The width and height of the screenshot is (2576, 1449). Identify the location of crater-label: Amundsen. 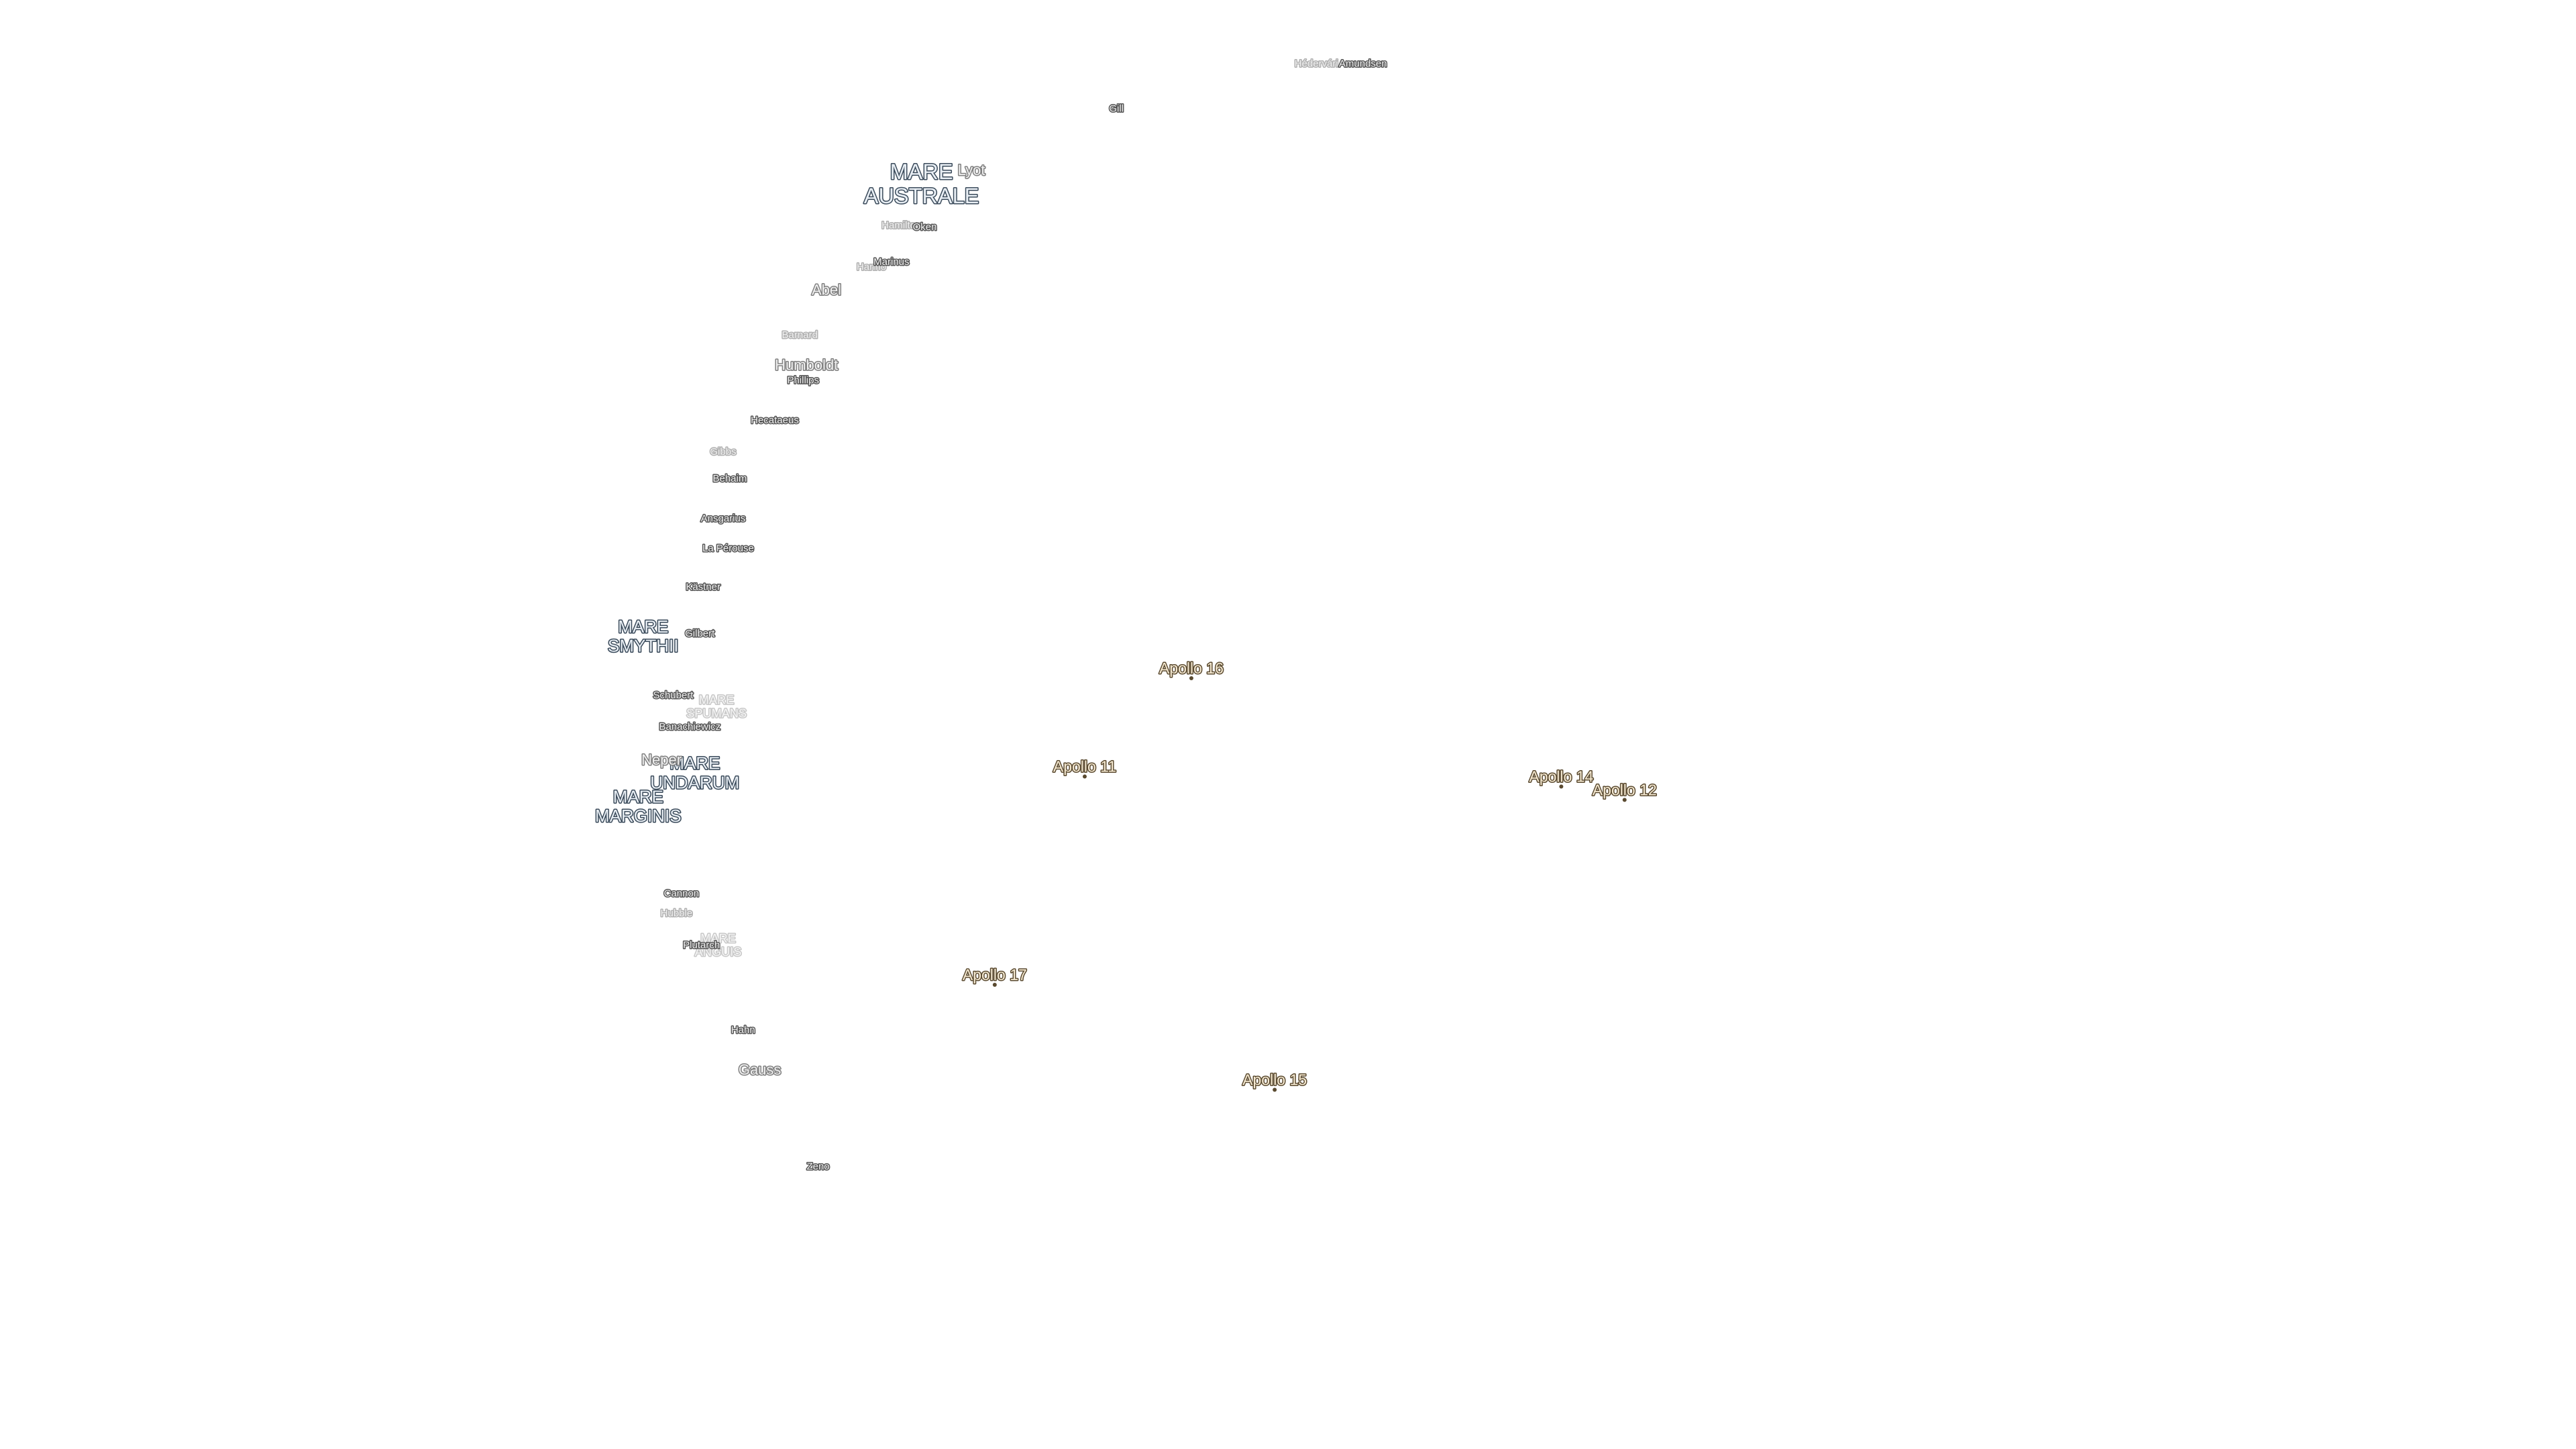
(1363, 63).